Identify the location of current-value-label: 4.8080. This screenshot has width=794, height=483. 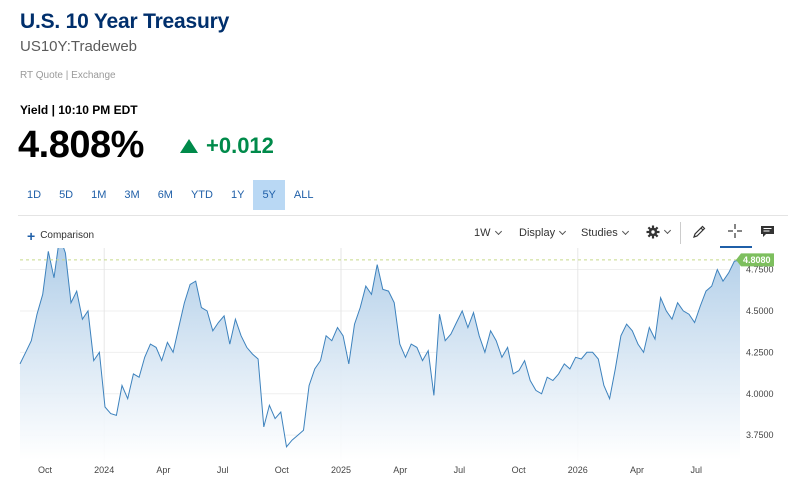
(757, 260).